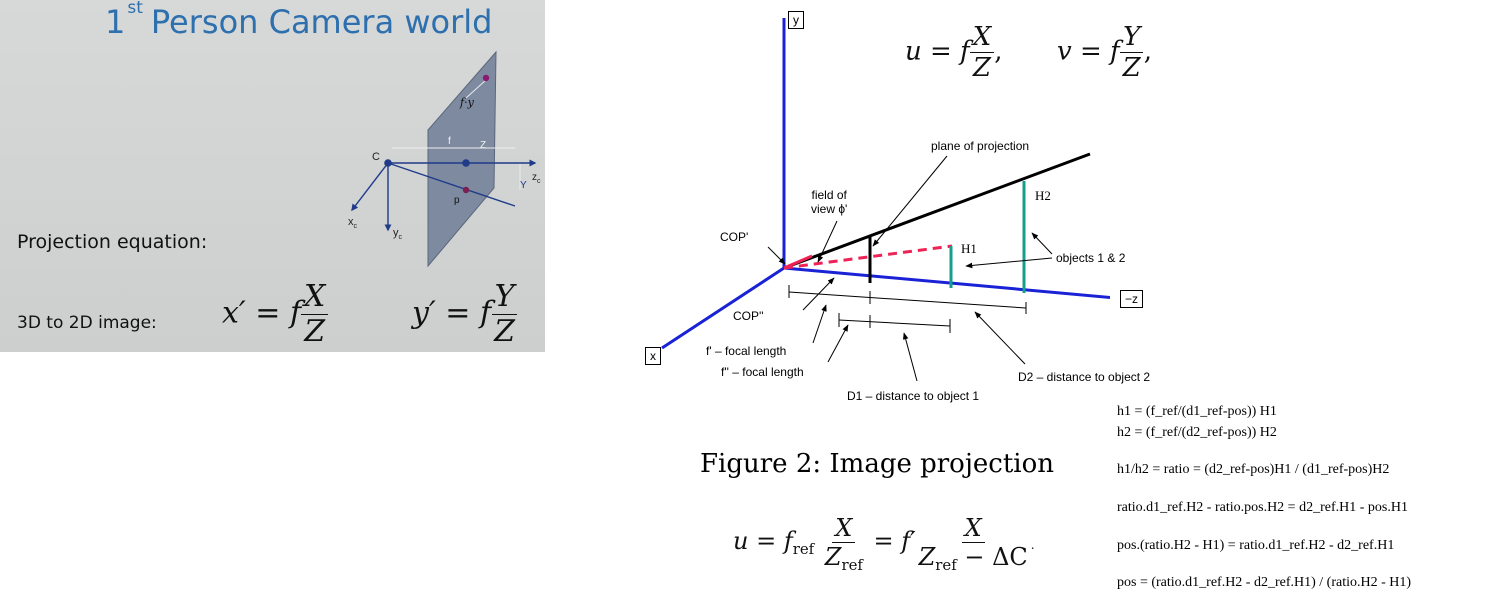  I want to click on u-eq-lhs: u = f, so click(937, 51).